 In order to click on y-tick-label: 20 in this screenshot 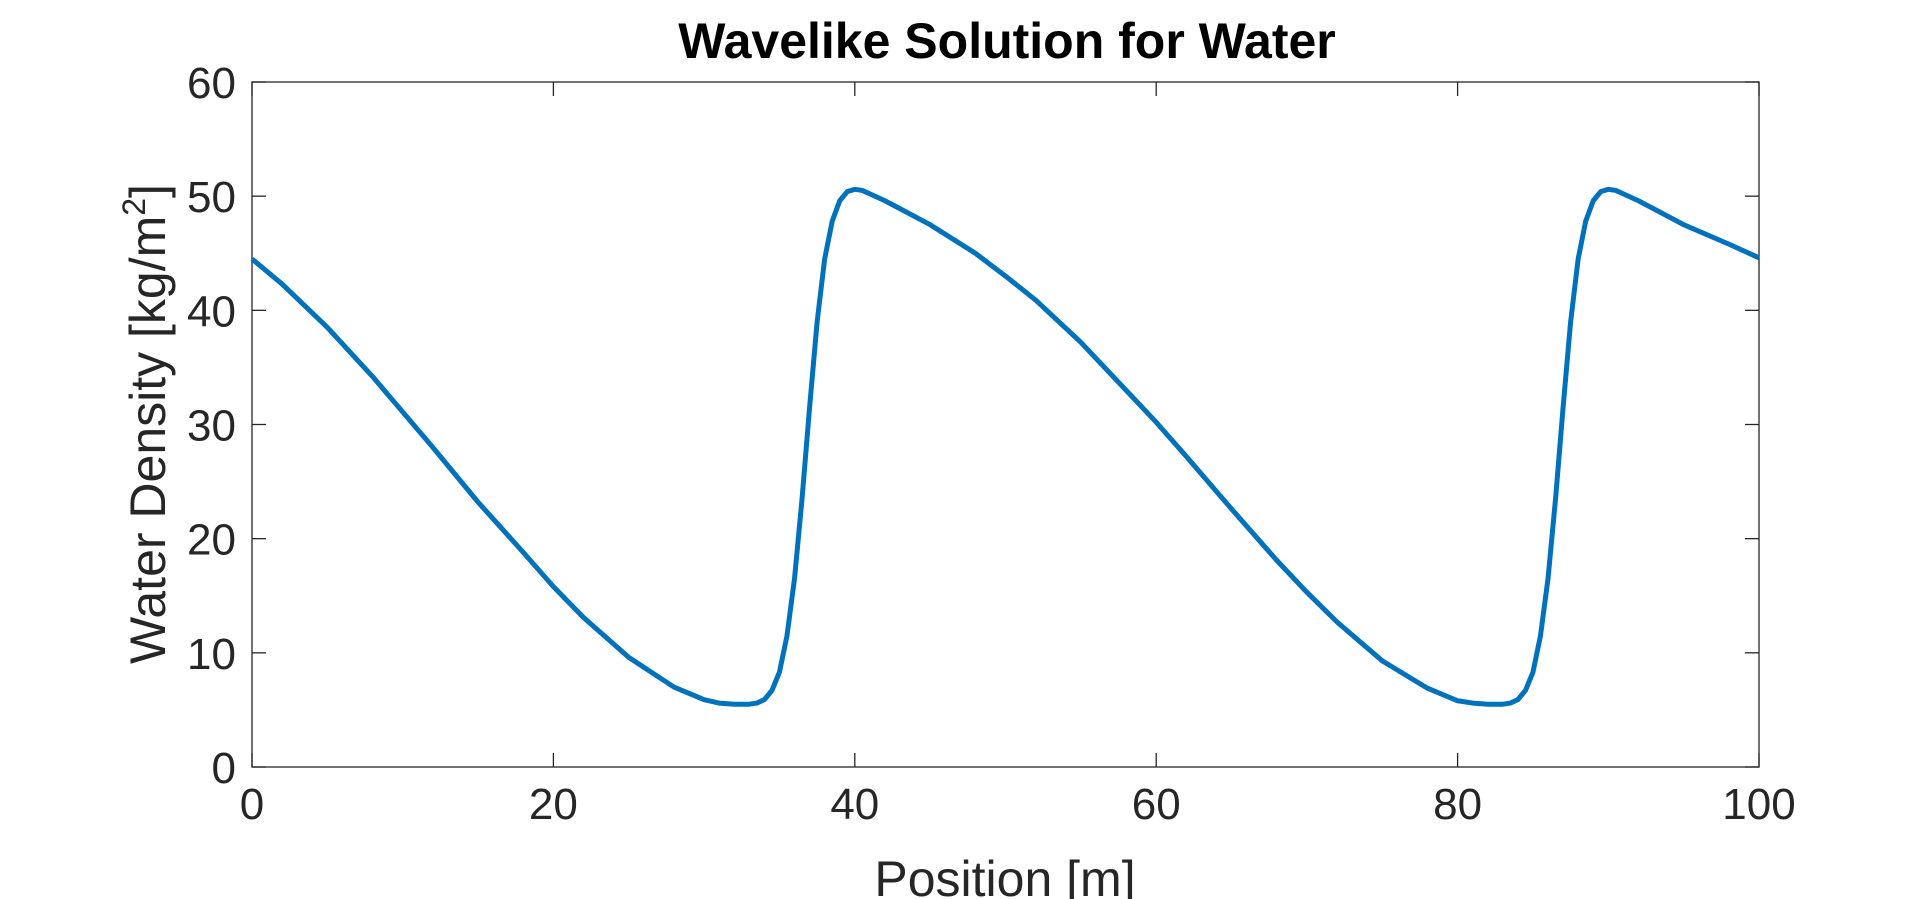, I will do `click(211, 540)`.